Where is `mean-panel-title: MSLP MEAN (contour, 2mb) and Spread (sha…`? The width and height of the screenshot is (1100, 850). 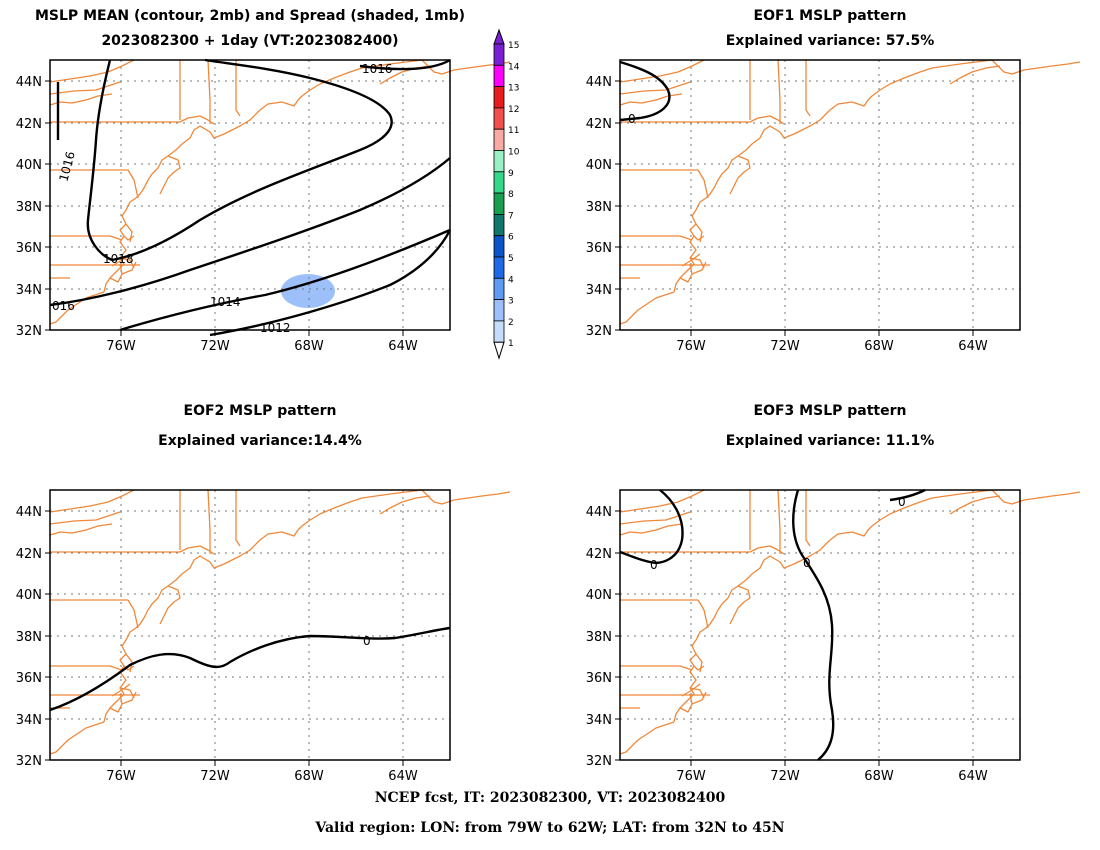
mean-panel-title: MSLP MEAN (contour, 2mb) and Spread (sha… is located at coordinates (250, 16).